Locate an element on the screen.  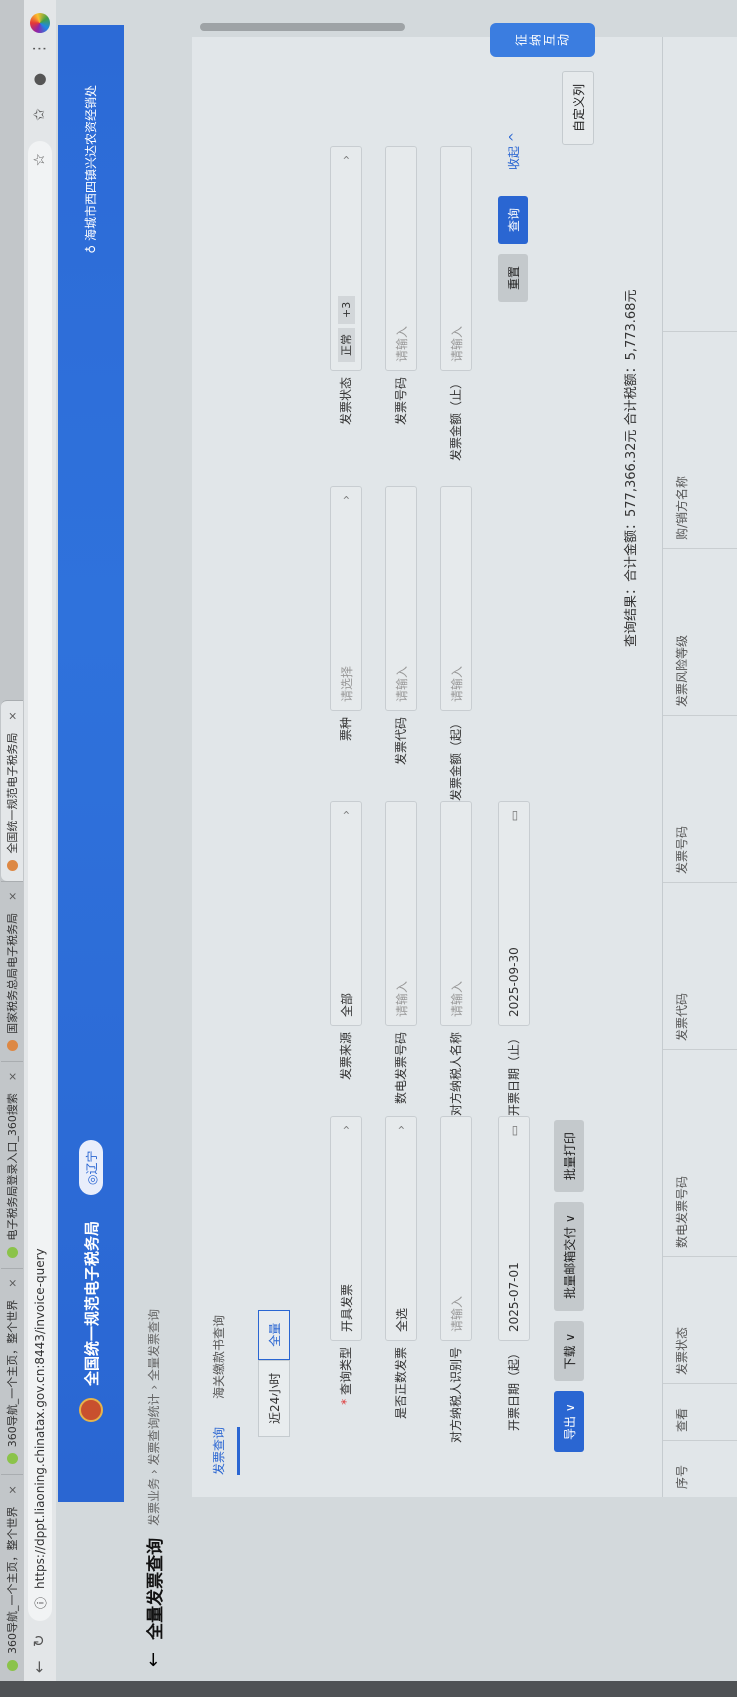
back-icon: ← is located at coordinates (39, 1666).